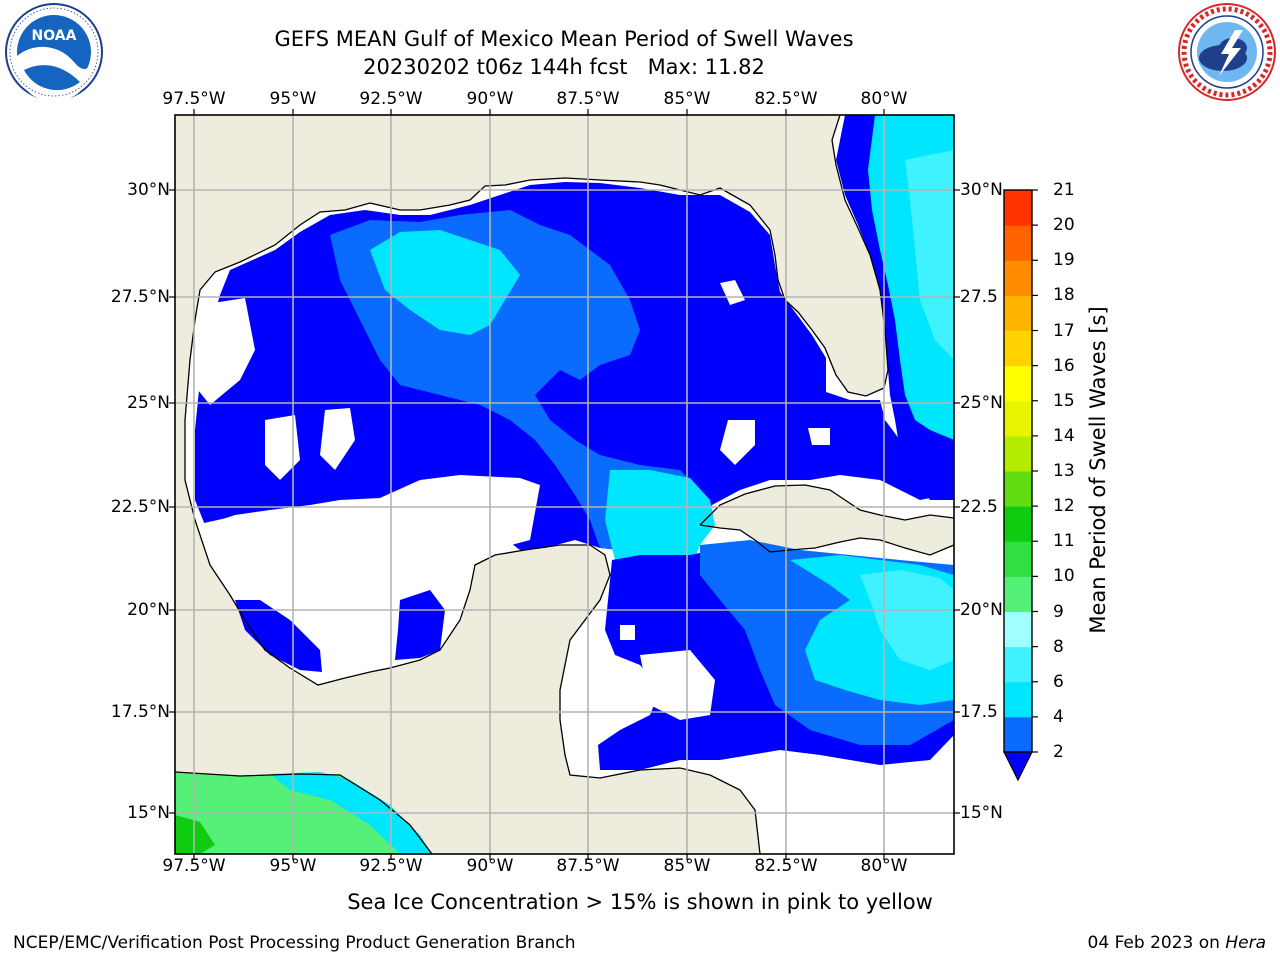  Describe the element at coordinates (687, 99) in the screenshot. I see `lon-label-top: 85°W` at that location.